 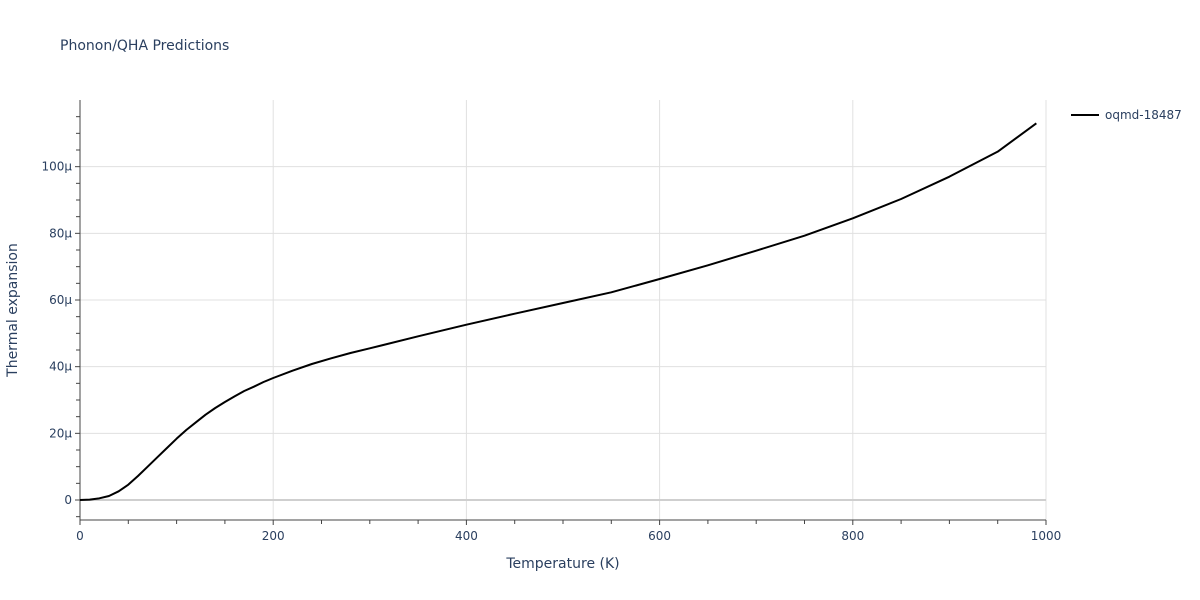 What do you see at coordinates (562, 564) in the screenshot?
I see `x-axis-title: Temperature (K)` at bounding box center [562, 564].